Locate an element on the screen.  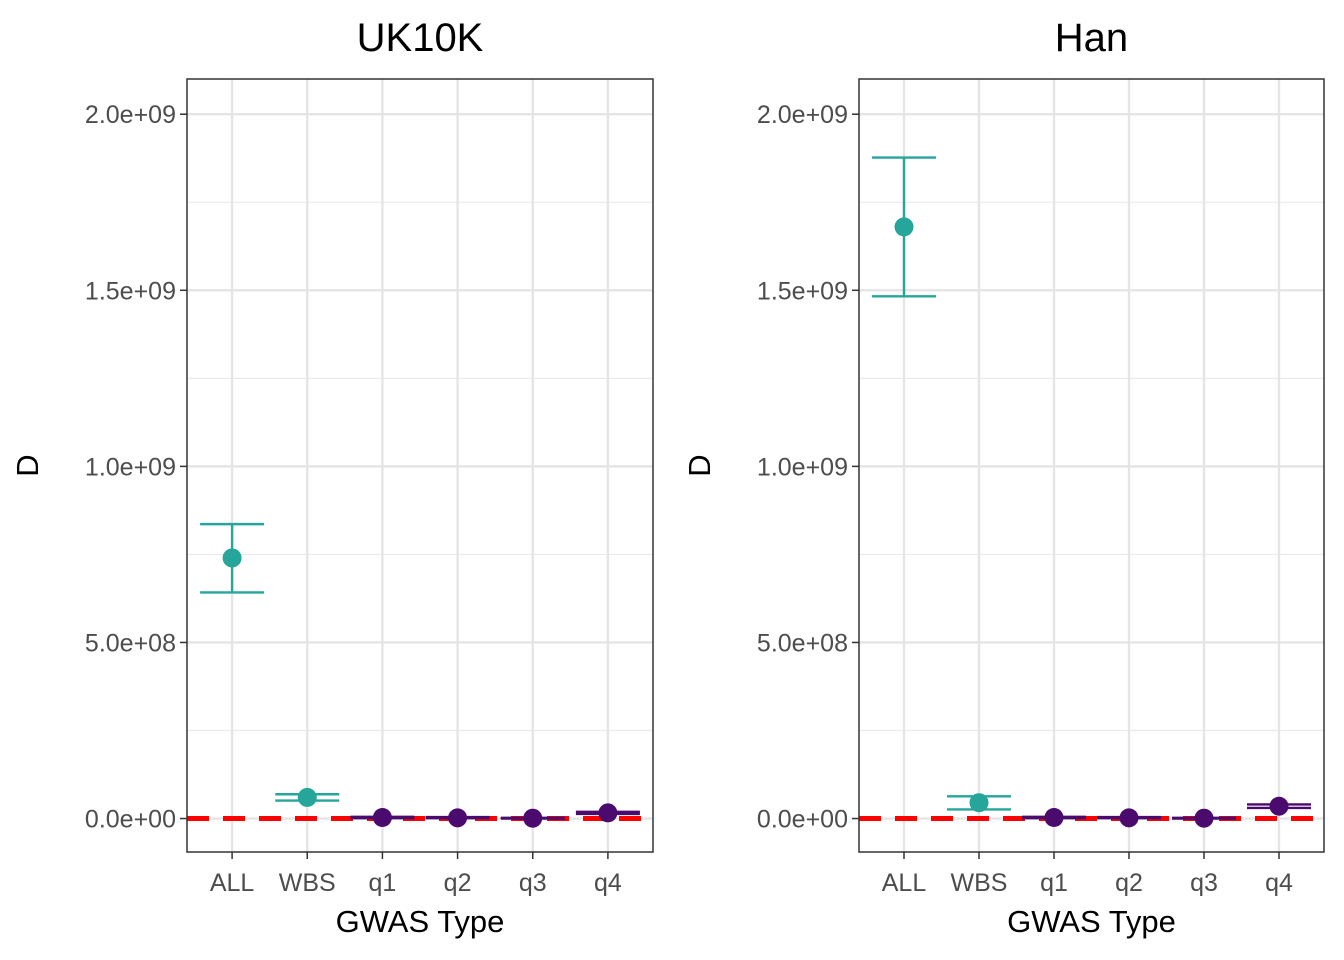
panel-title: UK10K is located at coordinates (420, 38).